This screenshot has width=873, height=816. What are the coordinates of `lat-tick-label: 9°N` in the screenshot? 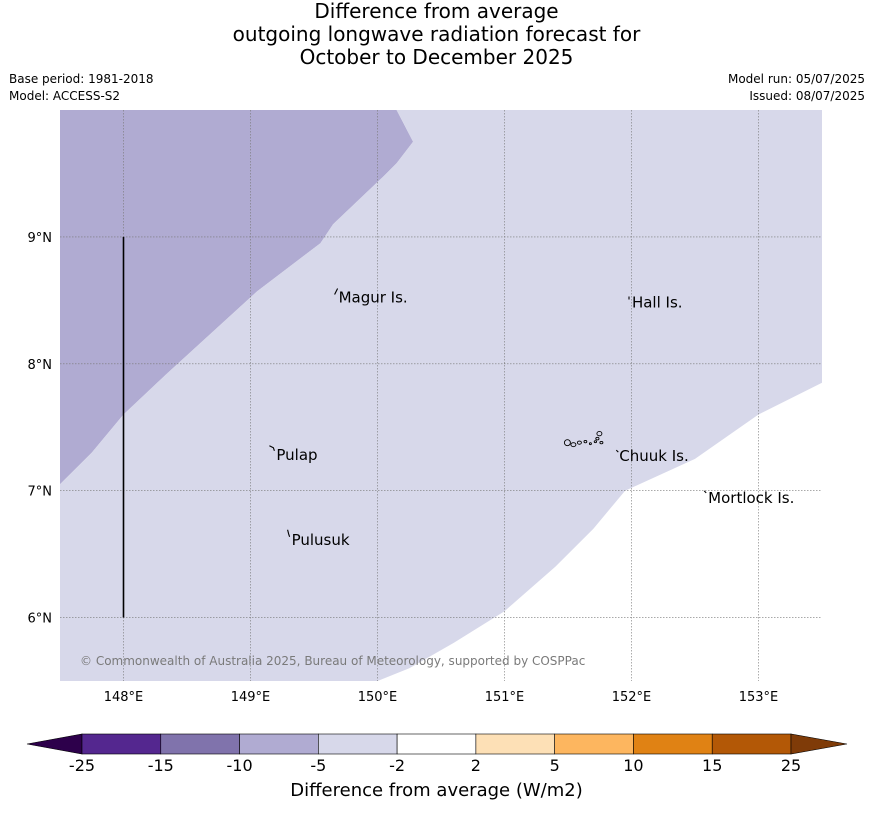 It's located at (40, 238).